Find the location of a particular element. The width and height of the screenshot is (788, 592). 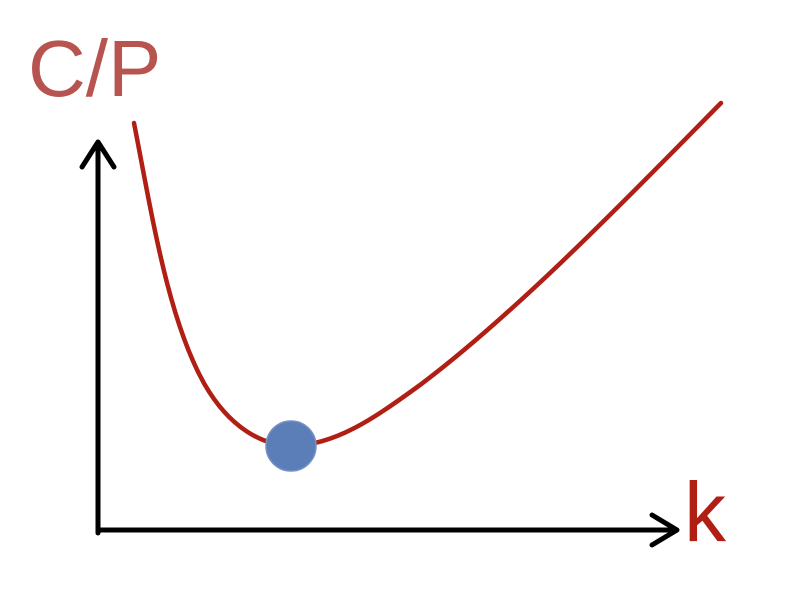

minimum-point-marker is located at coordinates (291, 446).